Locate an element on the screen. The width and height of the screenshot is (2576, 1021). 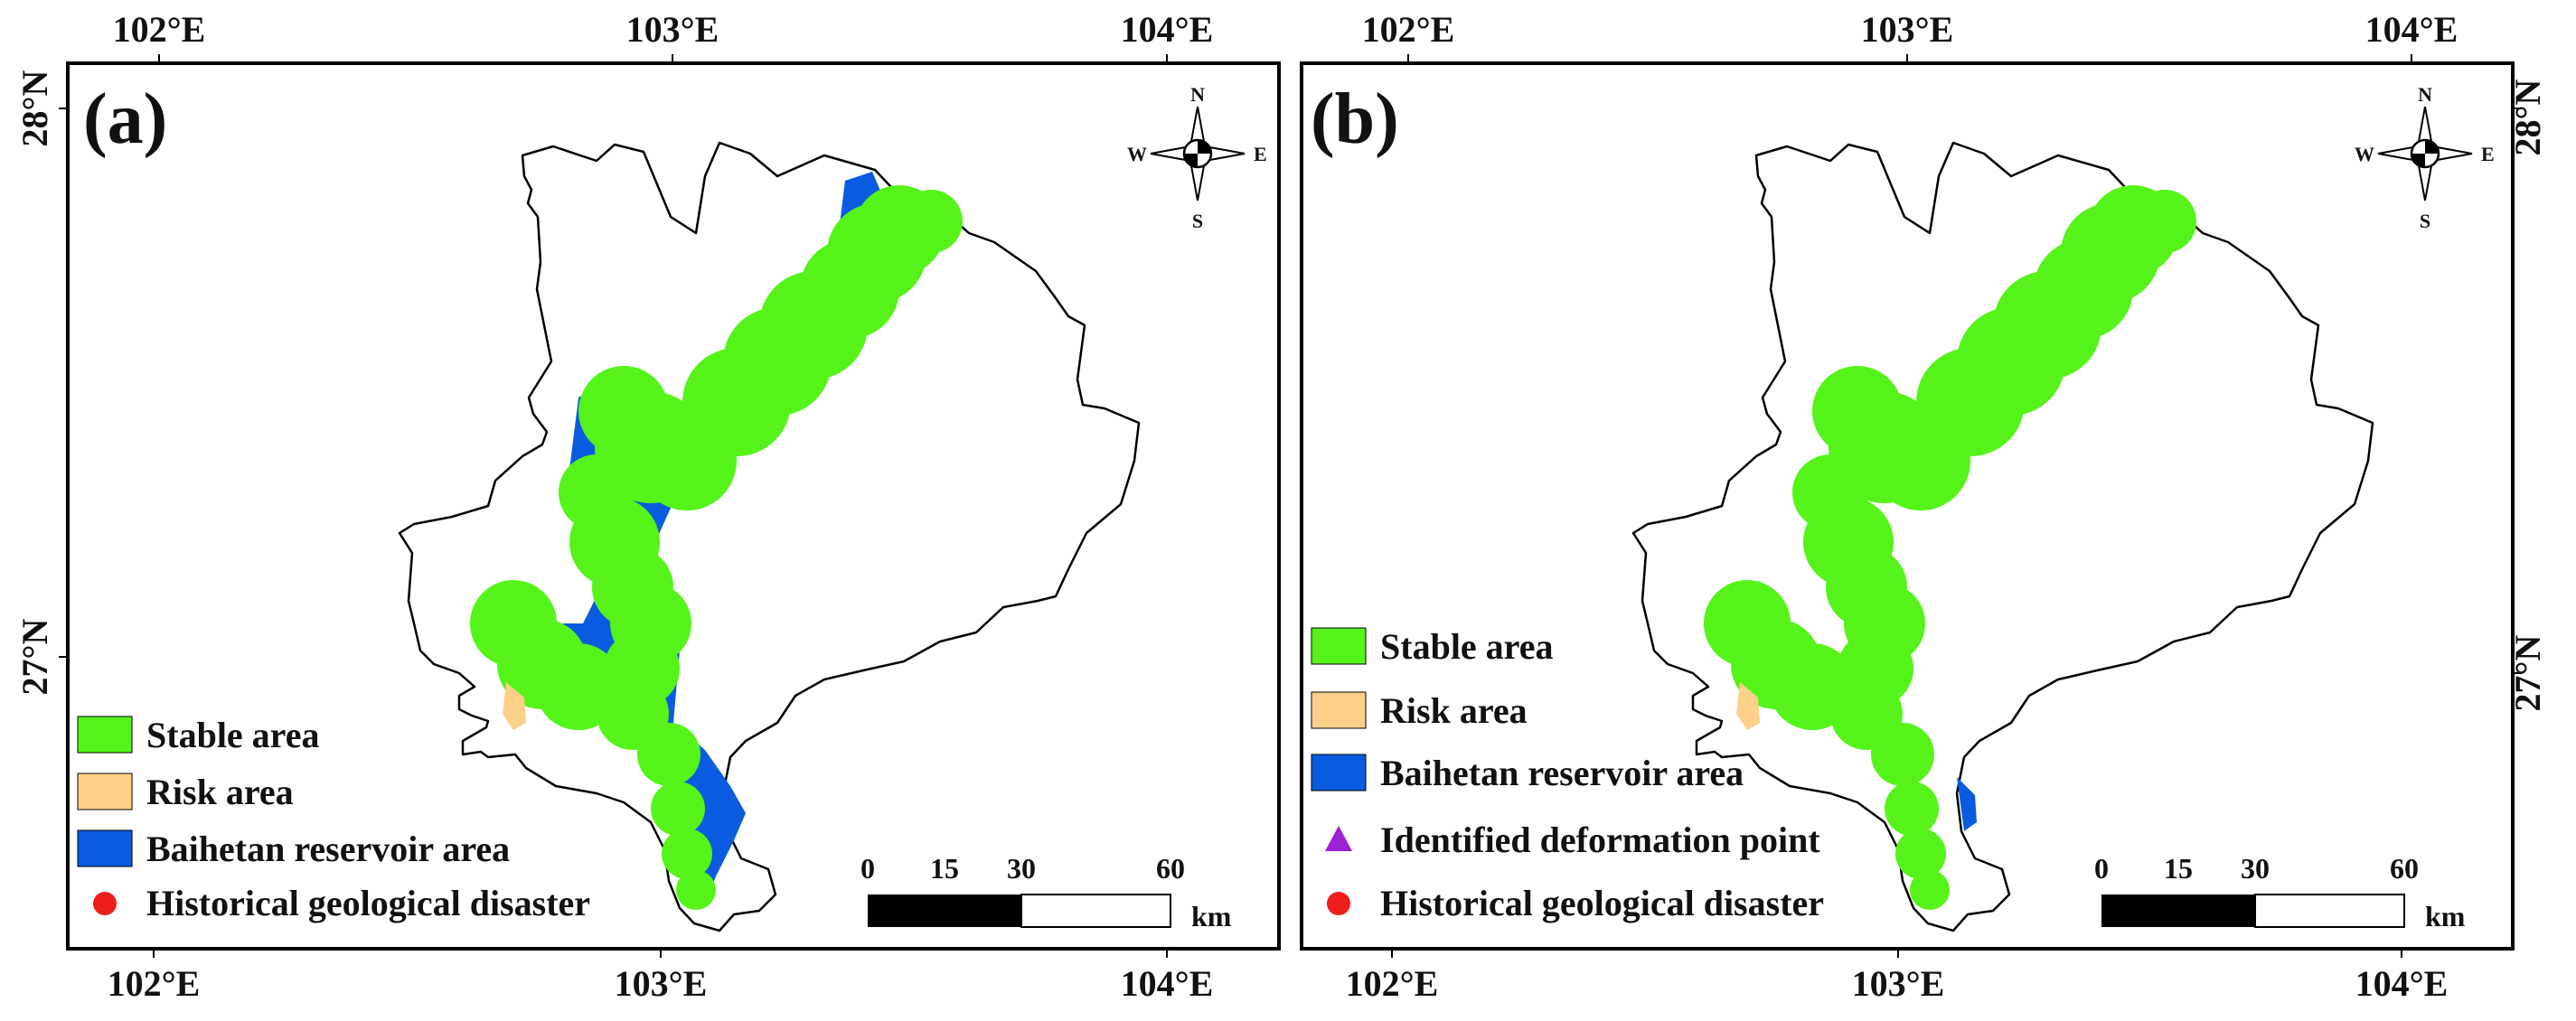
tick-label-left: 28°N is located at coordinates (35, 108).